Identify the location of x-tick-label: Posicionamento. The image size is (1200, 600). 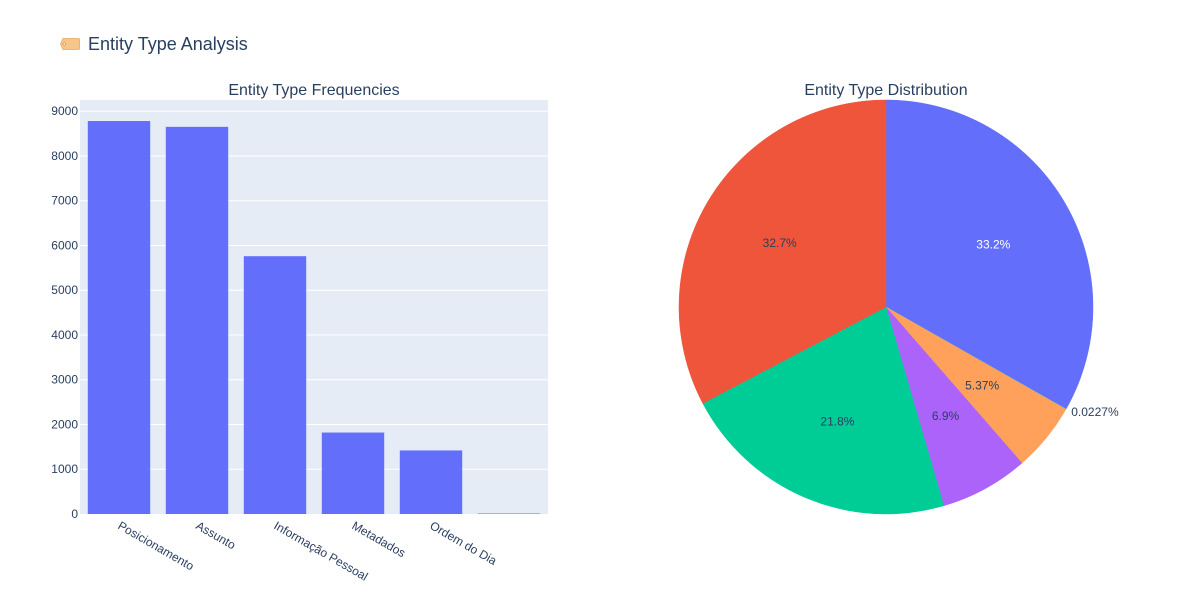
(156, 545).